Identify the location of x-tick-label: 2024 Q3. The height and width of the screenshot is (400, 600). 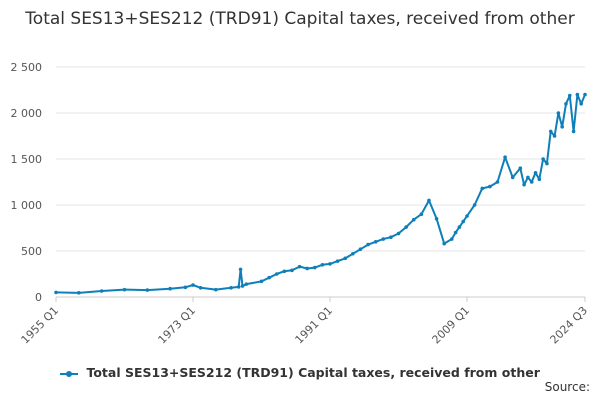
(569, 325).